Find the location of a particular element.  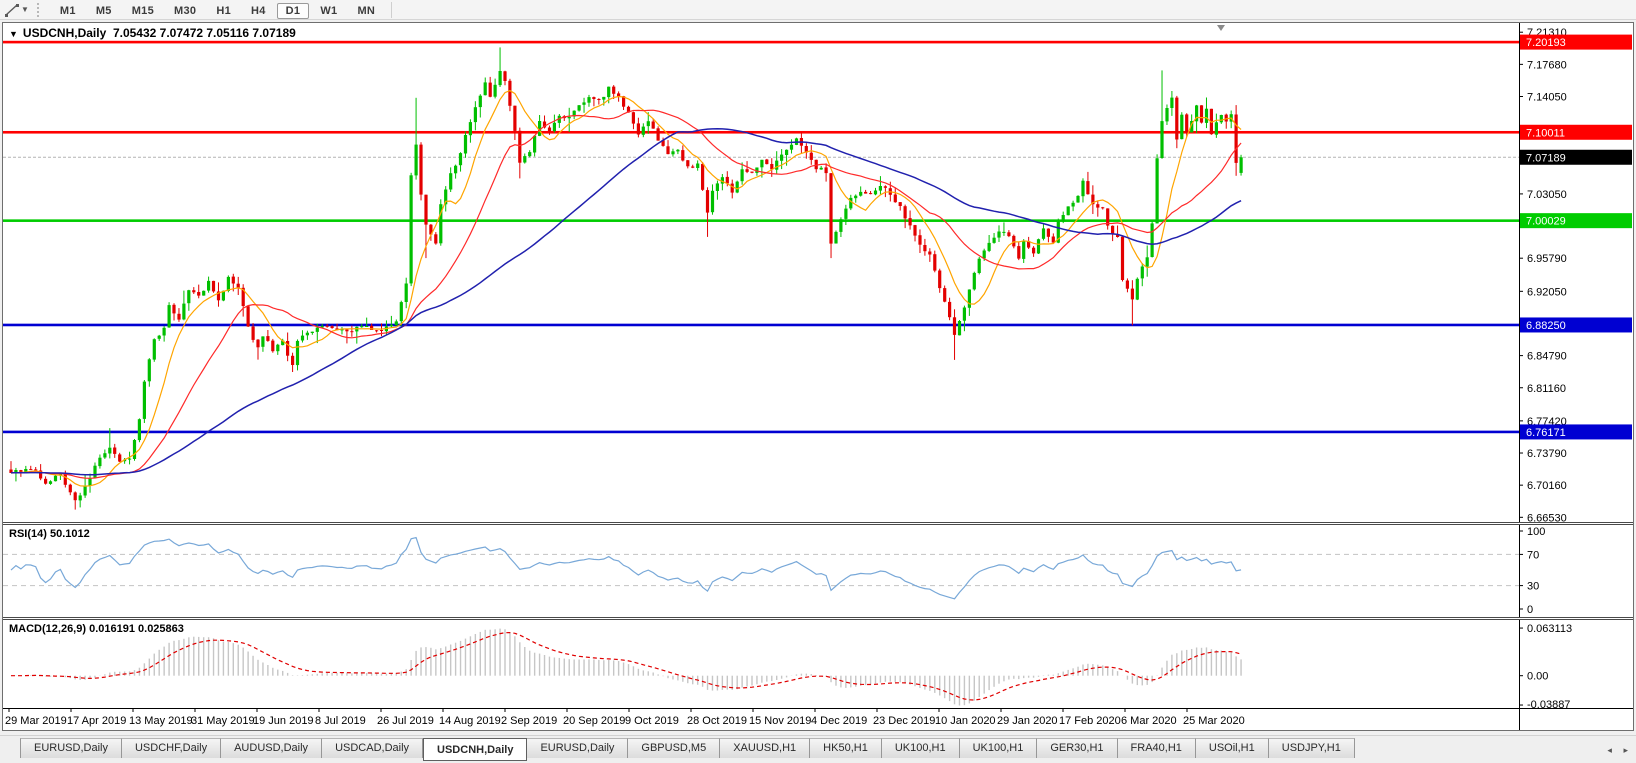

timeframe-button-h4: H4 is located at coordinates (258, 10).